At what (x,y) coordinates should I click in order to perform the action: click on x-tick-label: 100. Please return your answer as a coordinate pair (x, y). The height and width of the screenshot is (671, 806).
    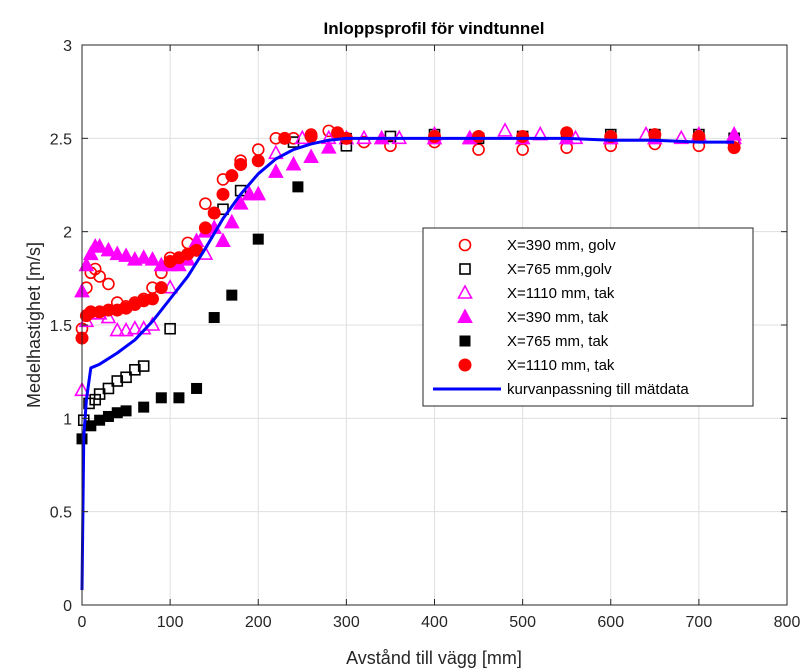
    Looking at the image, I should click on (170, 622).